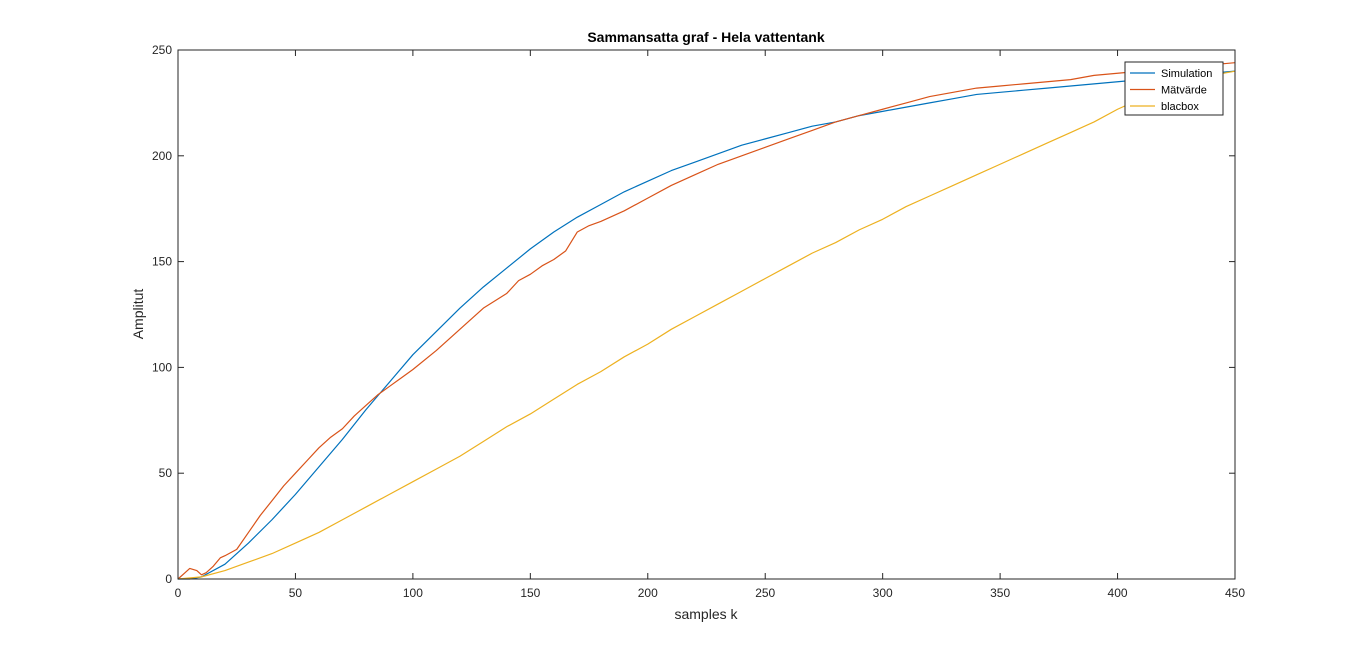  I want to click on legend-label-2: blacbox, so click(1180, 107).